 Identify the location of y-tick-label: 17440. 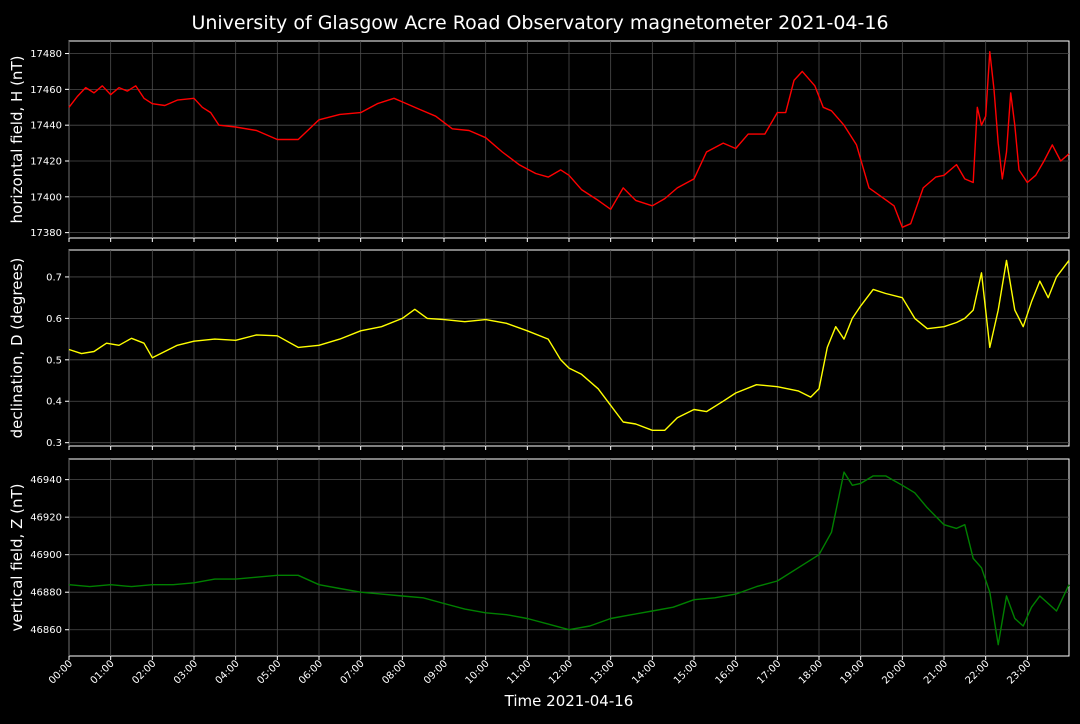
(46, 126).